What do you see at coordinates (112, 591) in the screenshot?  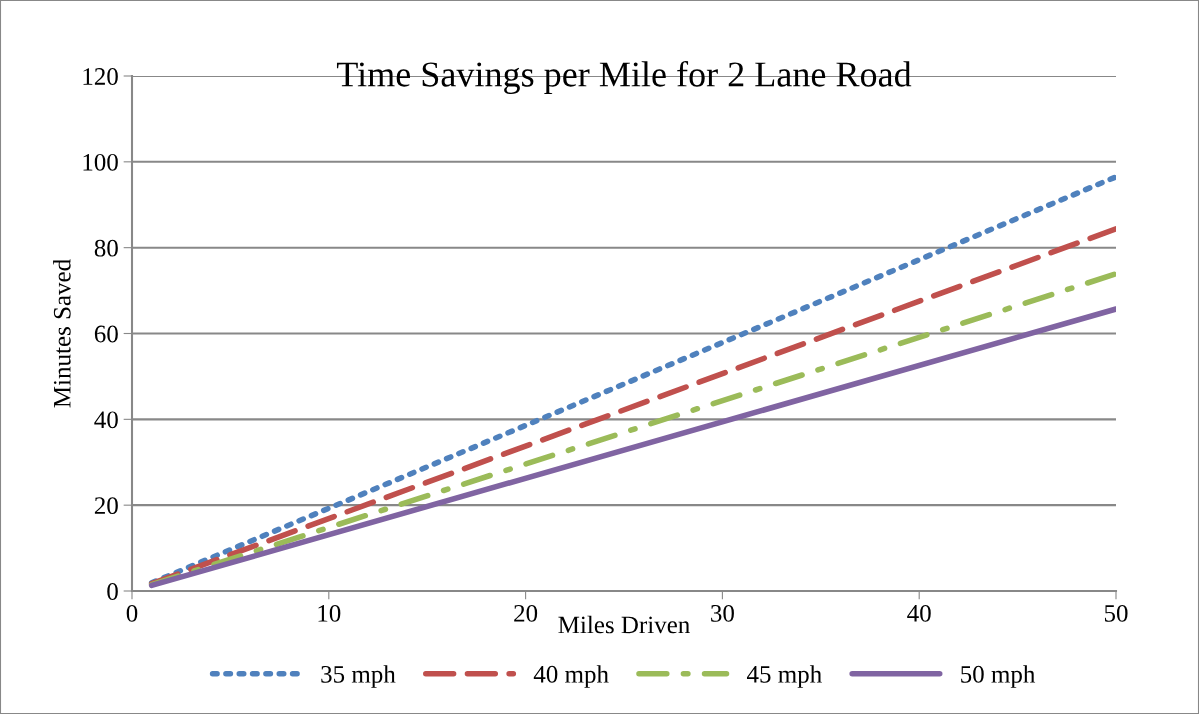 I see `y-tick-label: 0` at bounding box center [112, 591].